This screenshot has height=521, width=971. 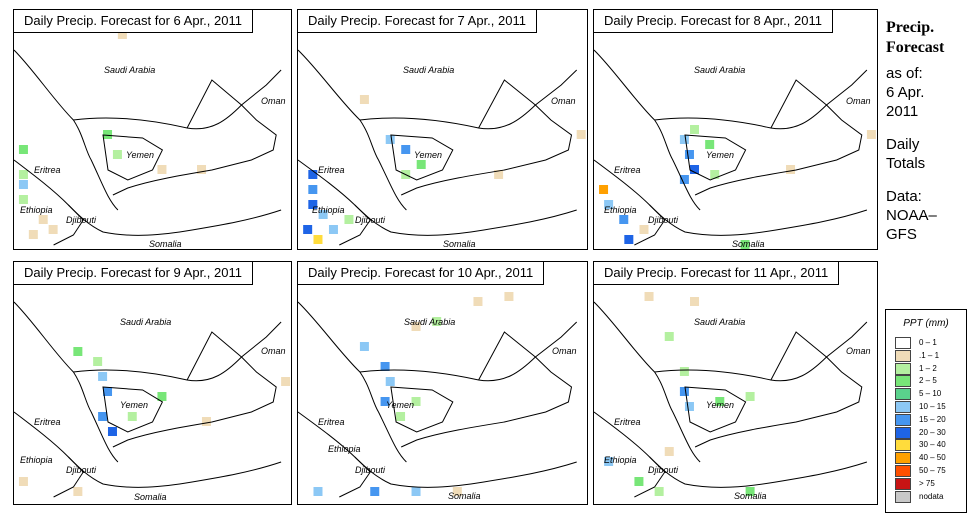 I want to click on legend-label: 50 – 75, so click(x=932, y=470).